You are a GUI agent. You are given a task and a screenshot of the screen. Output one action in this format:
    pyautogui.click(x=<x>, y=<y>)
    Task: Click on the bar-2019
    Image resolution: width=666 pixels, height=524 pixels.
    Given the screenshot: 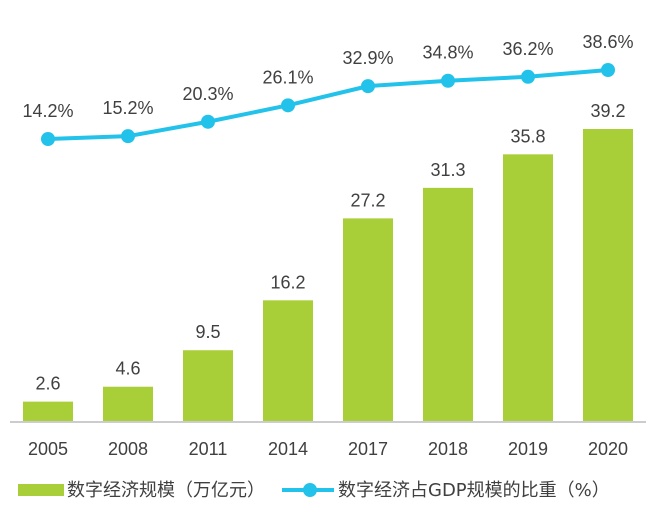 What is the action you would take?
    pyautogui.click(x=528, y=287)
    